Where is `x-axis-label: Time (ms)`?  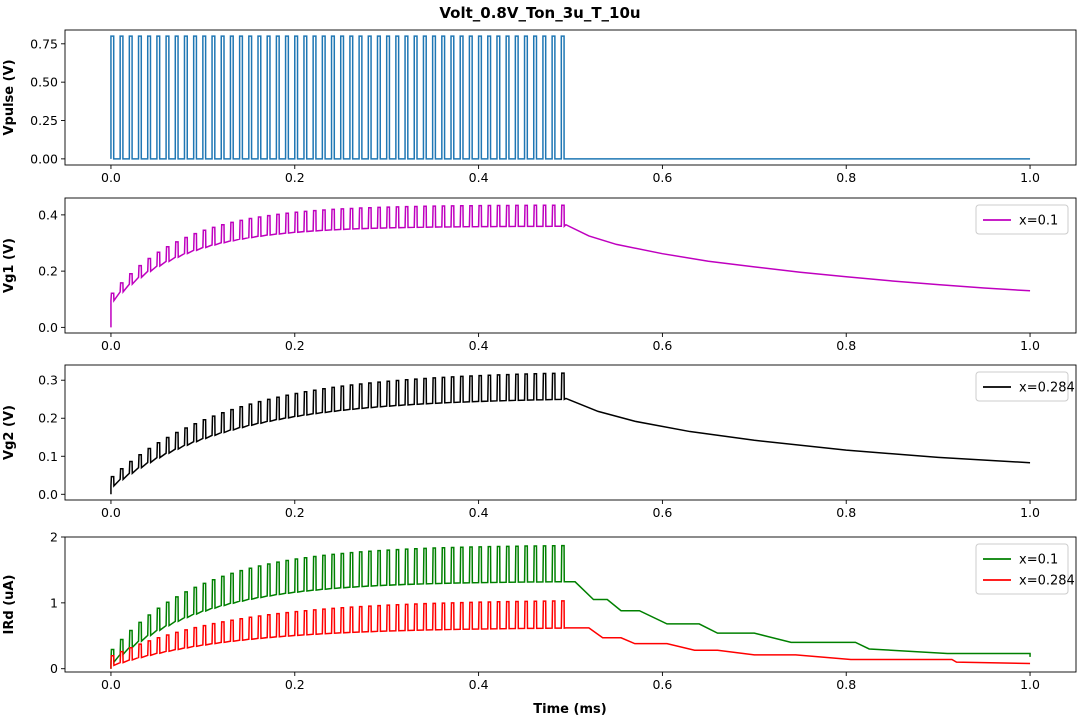
x-axis-label: Time (ms) is located at coordinates (569, 709).